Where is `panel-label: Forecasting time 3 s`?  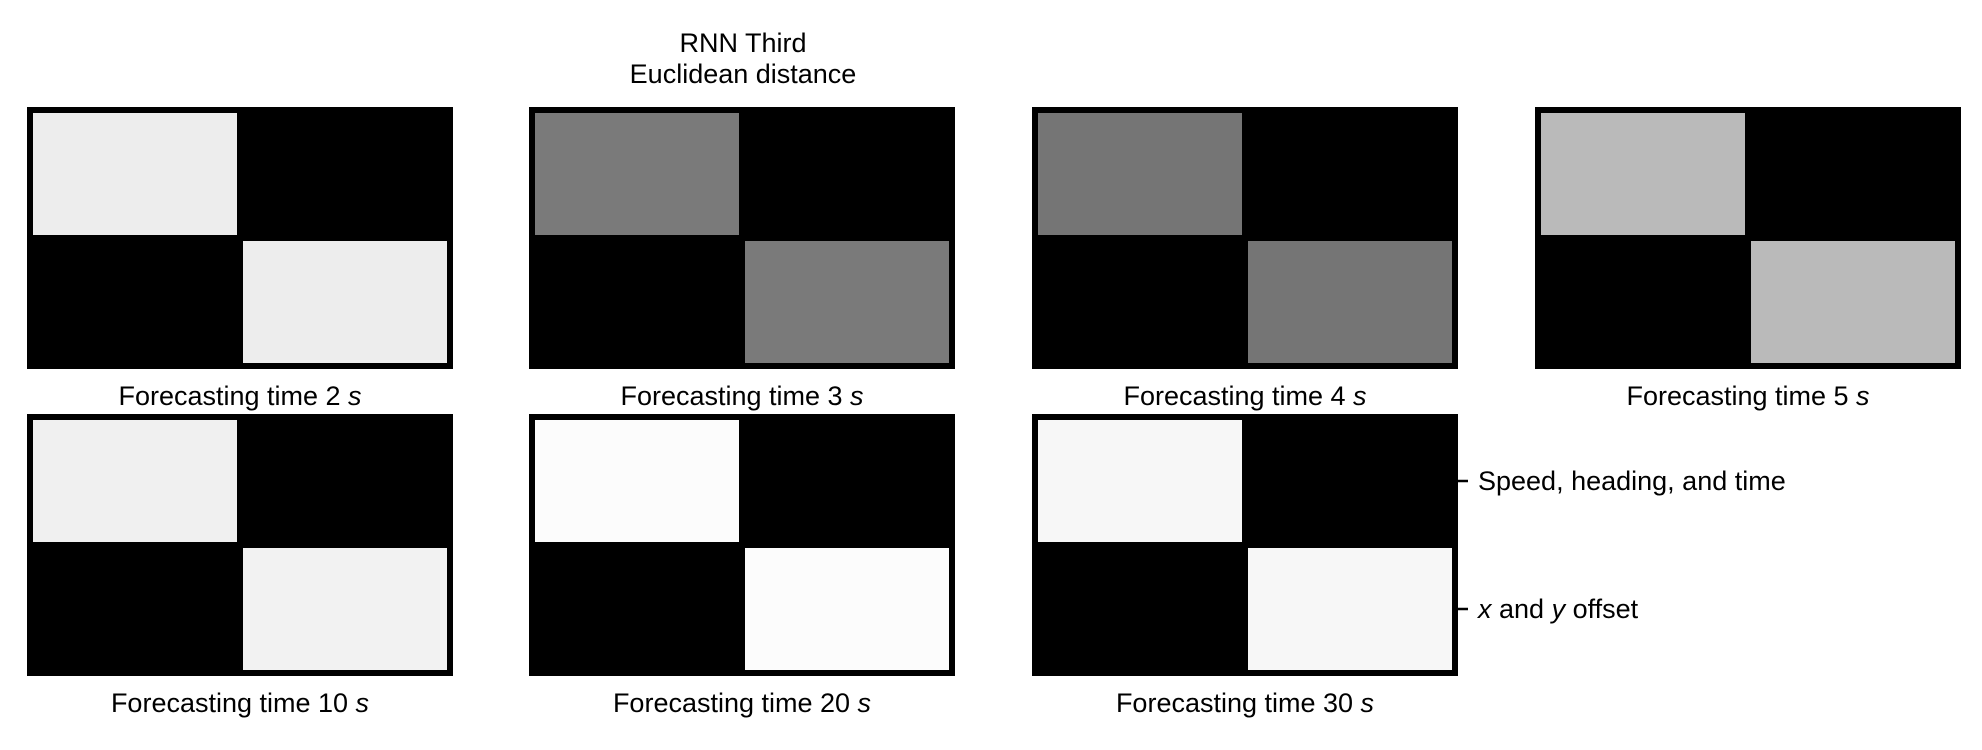 panel-label: Forecasting time 3 s is located at coordinates (741, 396).